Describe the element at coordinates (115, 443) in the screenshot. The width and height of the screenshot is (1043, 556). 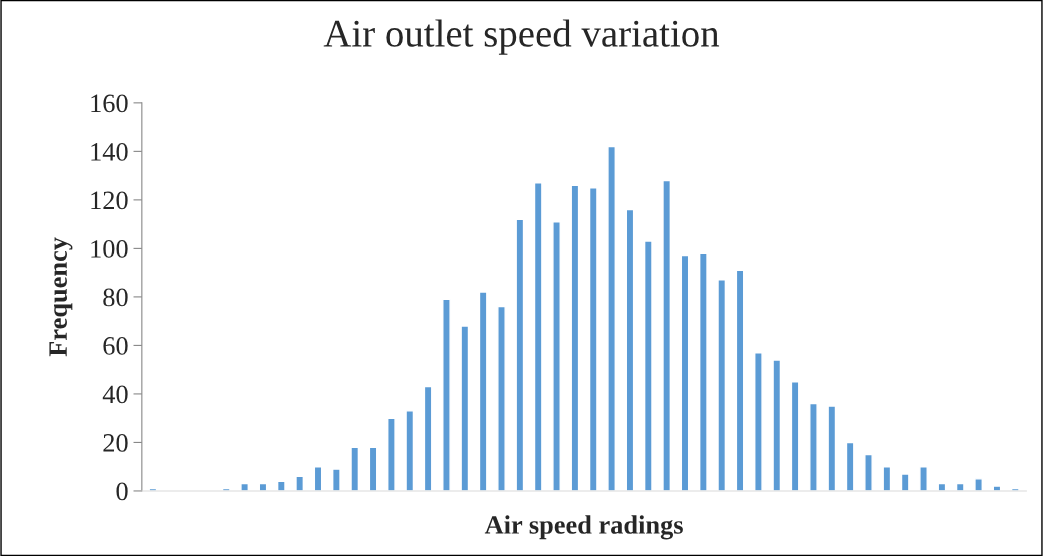
I see `y-tick-label: 20` at that location.